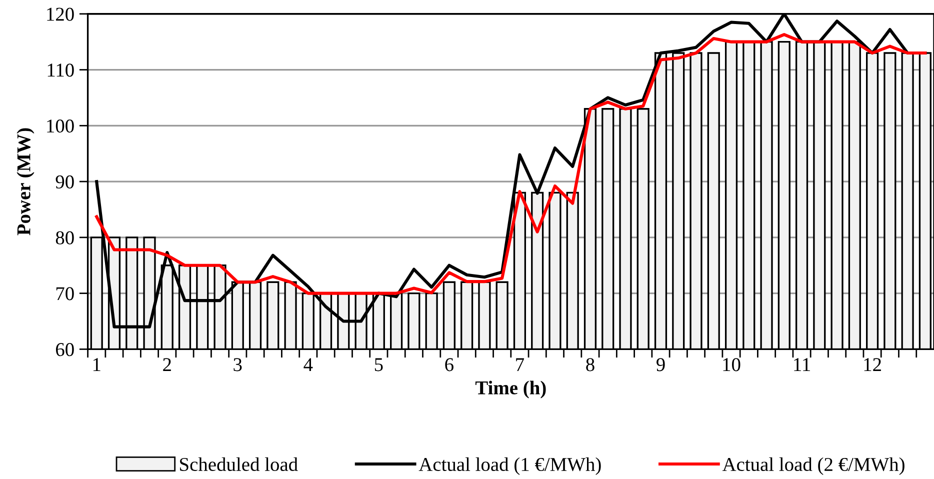 The image size is (934, 479). Describe the element at coordinates (167, 365) in the screenshot. I see `x-tick-label: 2` at that location.